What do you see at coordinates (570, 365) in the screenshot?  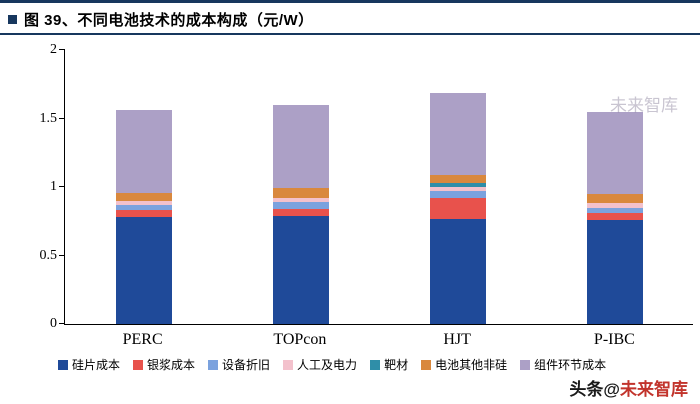 I see `legend-label: 组件环节成本` at bounding box center [570, 365].